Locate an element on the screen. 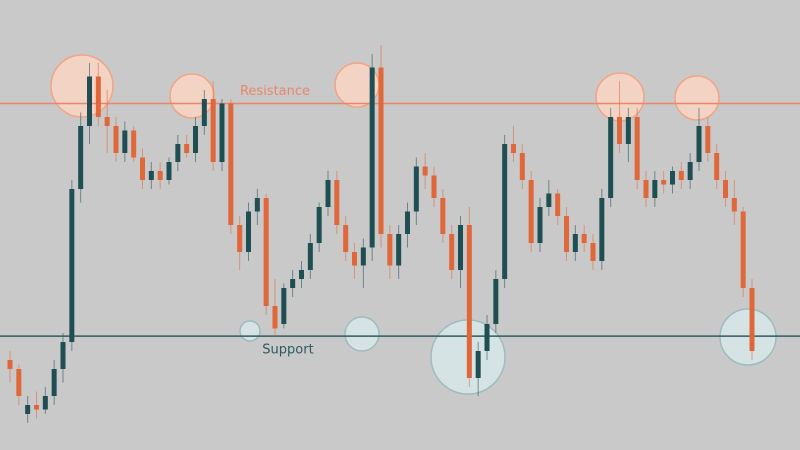 Image resolution: width=800 pixels, height=450 pixels. support-highlights is located at coordinates (508, 351).